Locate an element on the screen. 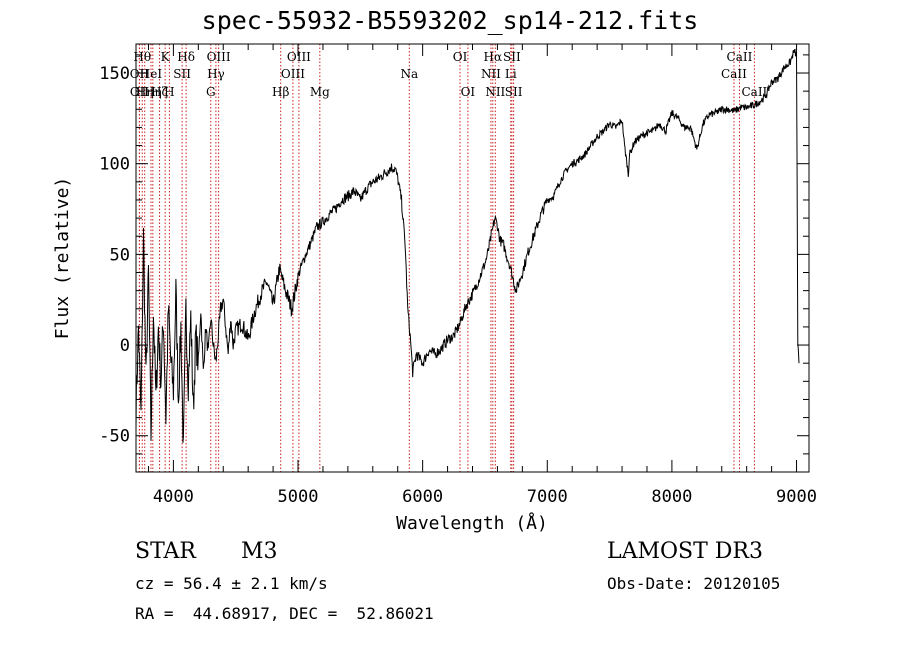 The height and width of the screenshot is (649, 900). y-tick-label-2: 50 is located at coordinates (120, 255).